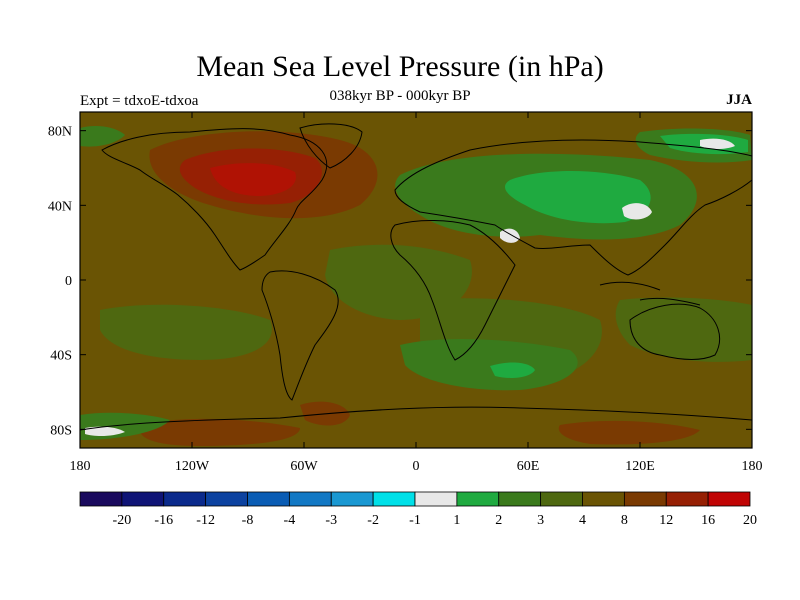  What do you see at coordinates (205, 520) in the screenshot?
I see `colorbar-label: -12` at bounding box center [205, 520].